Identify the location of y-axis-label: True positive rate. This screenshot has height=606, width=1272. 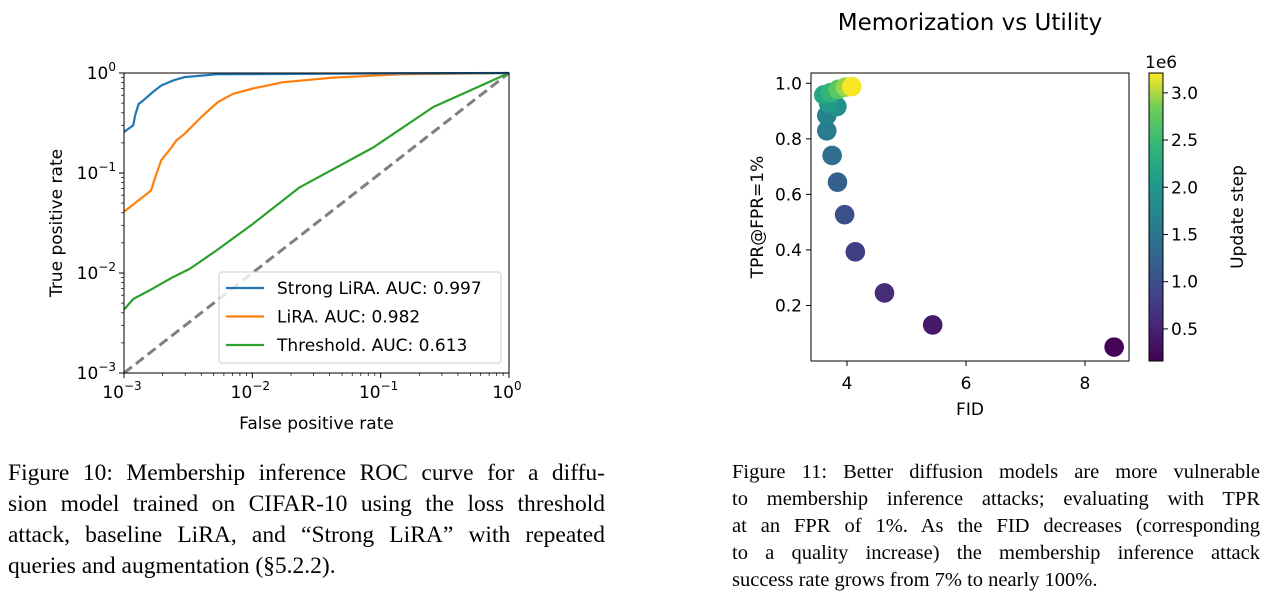
(57, 223).